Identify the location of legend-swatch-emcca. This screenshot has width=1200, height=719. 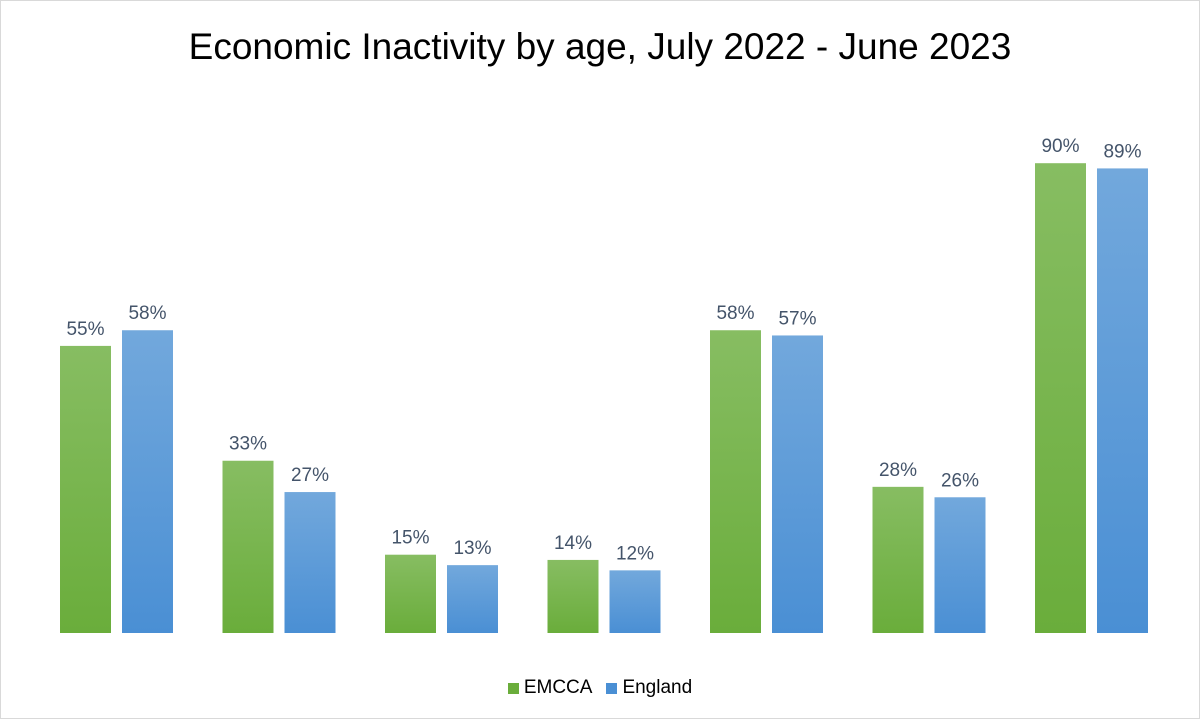
(513, 688).